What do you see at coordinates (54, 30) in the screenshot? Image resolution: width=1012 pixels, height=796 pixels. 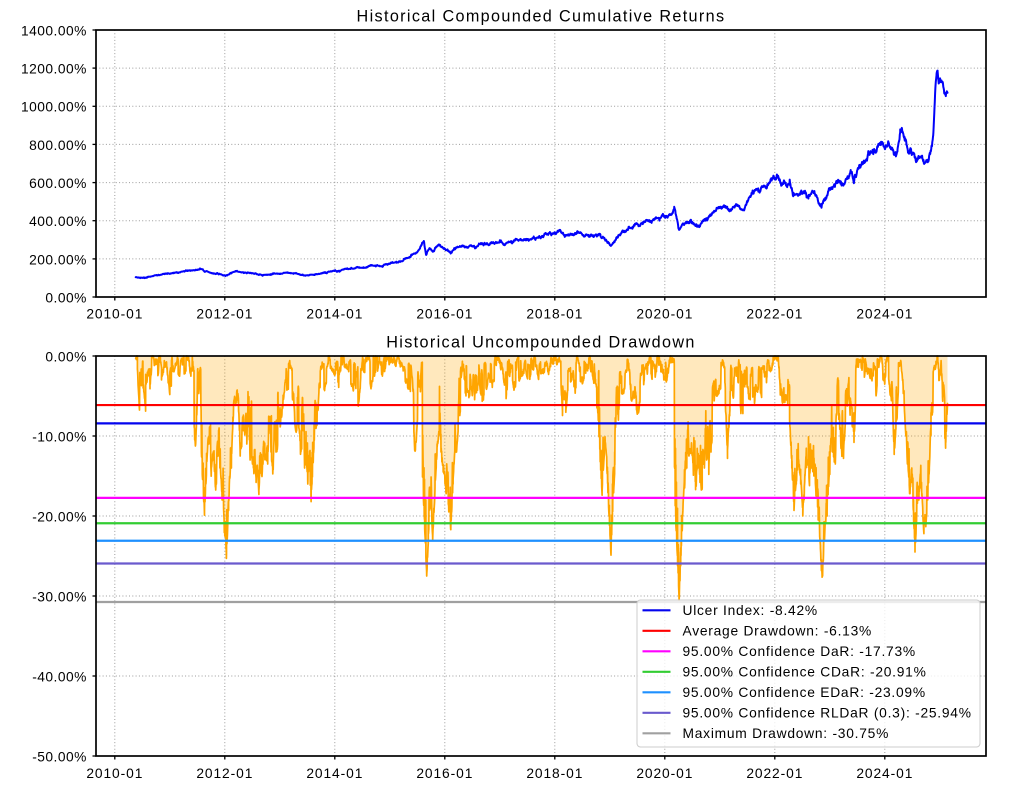 I see `svg-text: 1400.00%` at bounding box center [54, 30].